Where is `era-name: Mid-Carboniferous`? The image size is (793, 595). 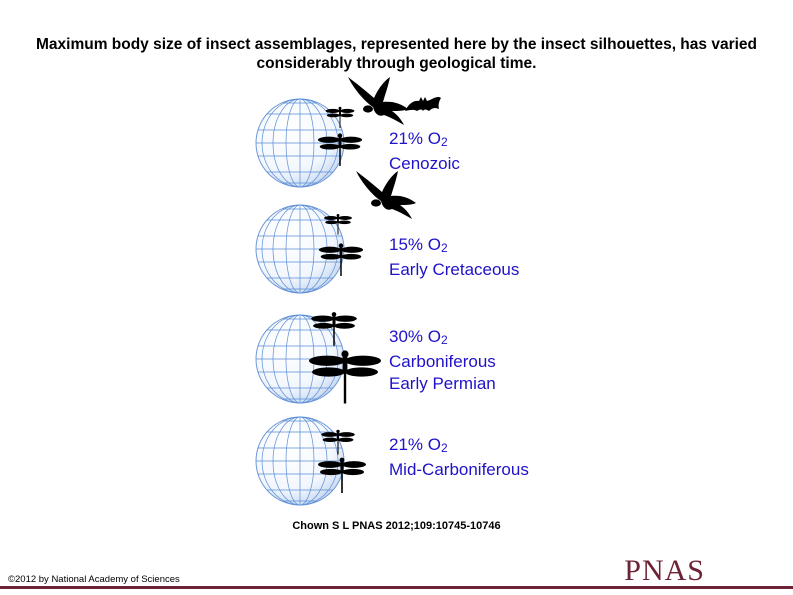
era-name: Mid-Carboniferous is located at coordinates (459, 469).